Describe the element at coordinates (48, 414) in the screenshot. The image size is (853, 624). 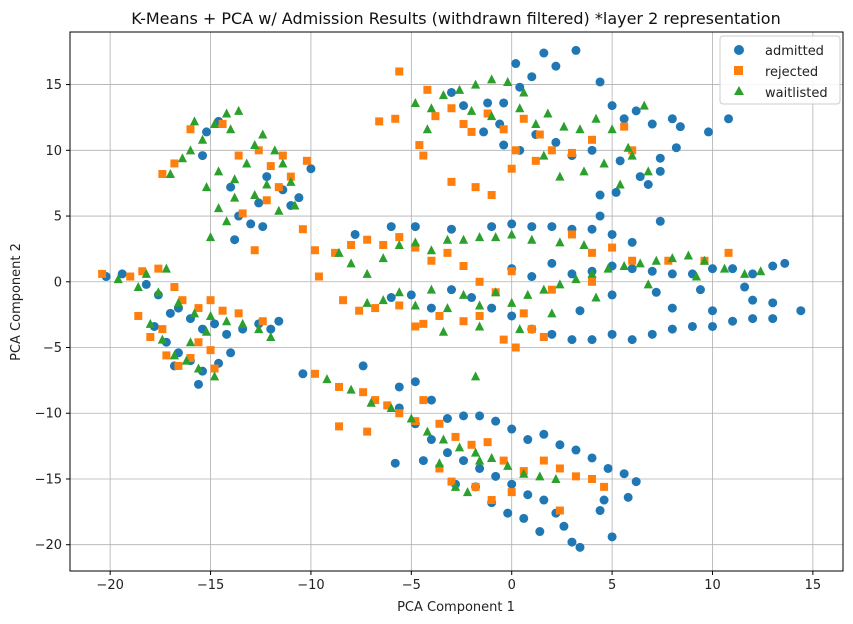
I see `y-tick-label: −10` at that location.